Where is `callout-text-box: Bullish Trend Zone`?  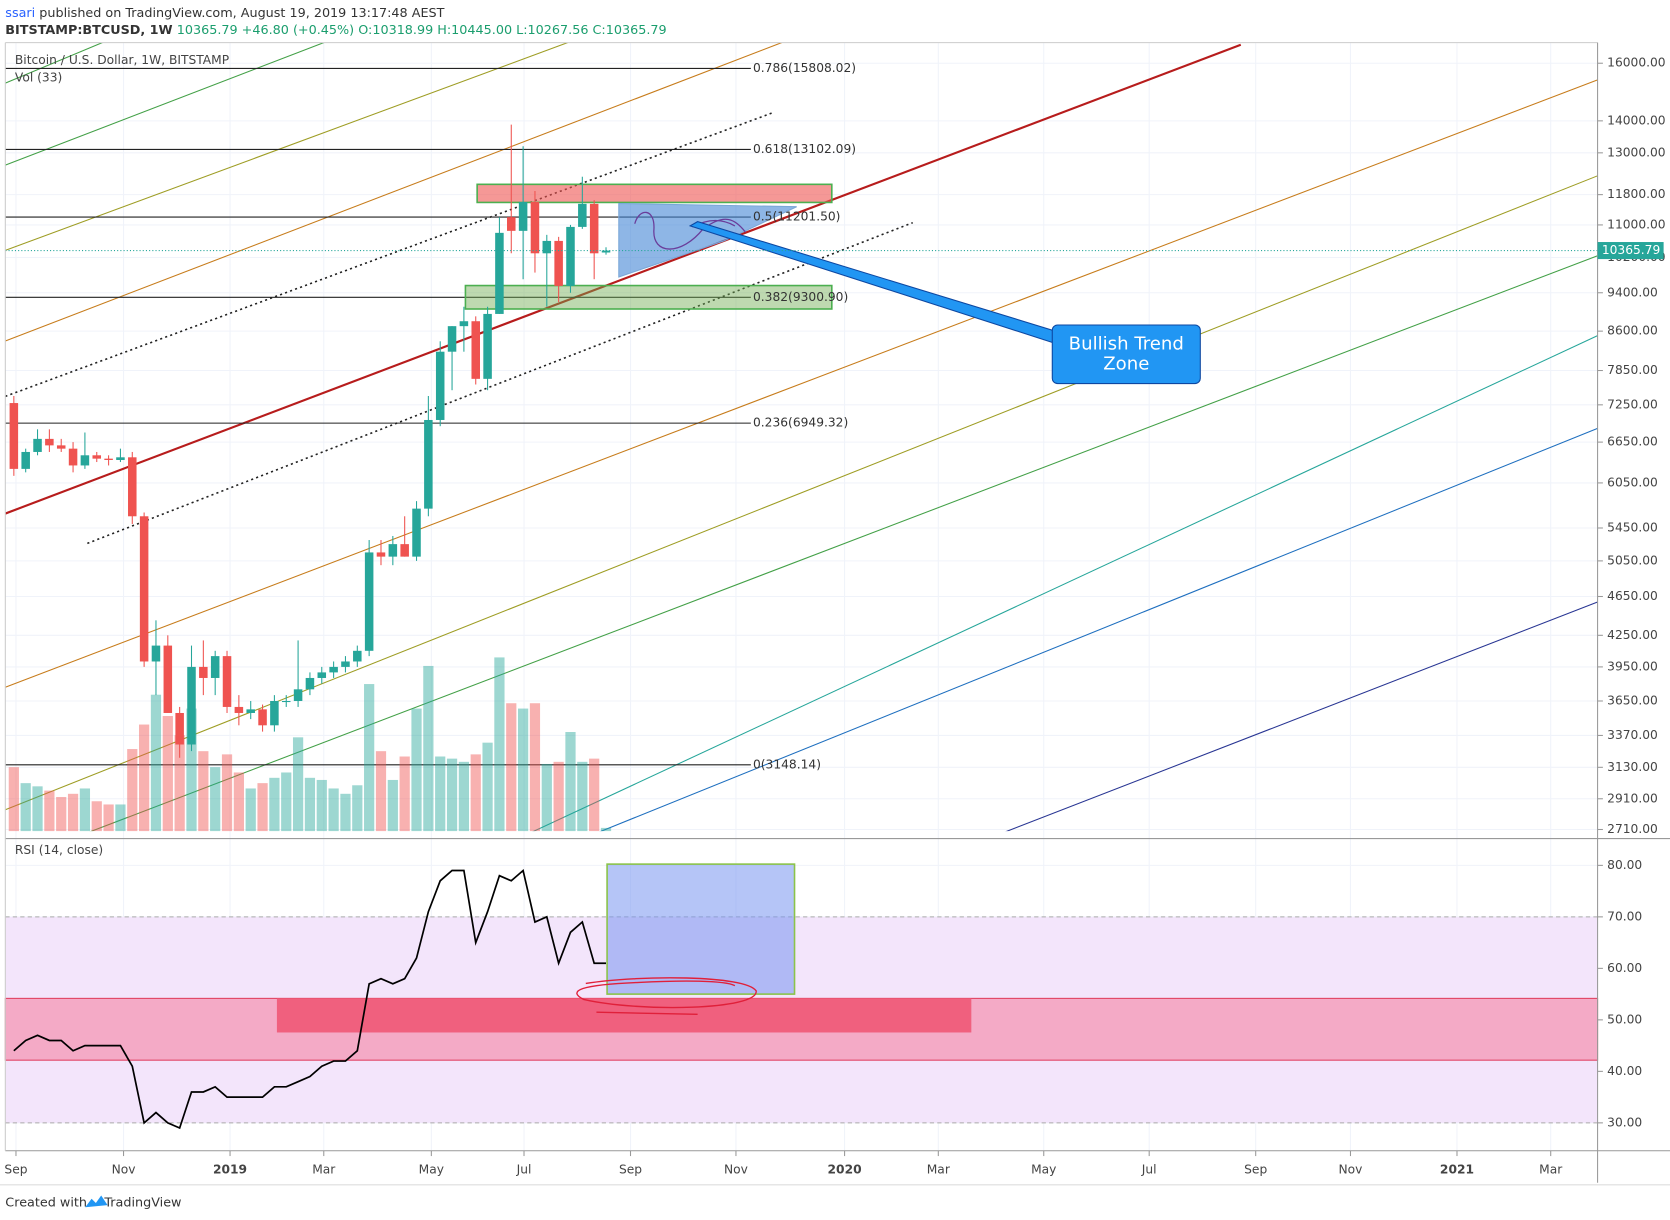 callout-text-box: Bullish Trend Zone is located at coordinates (1126, 354).